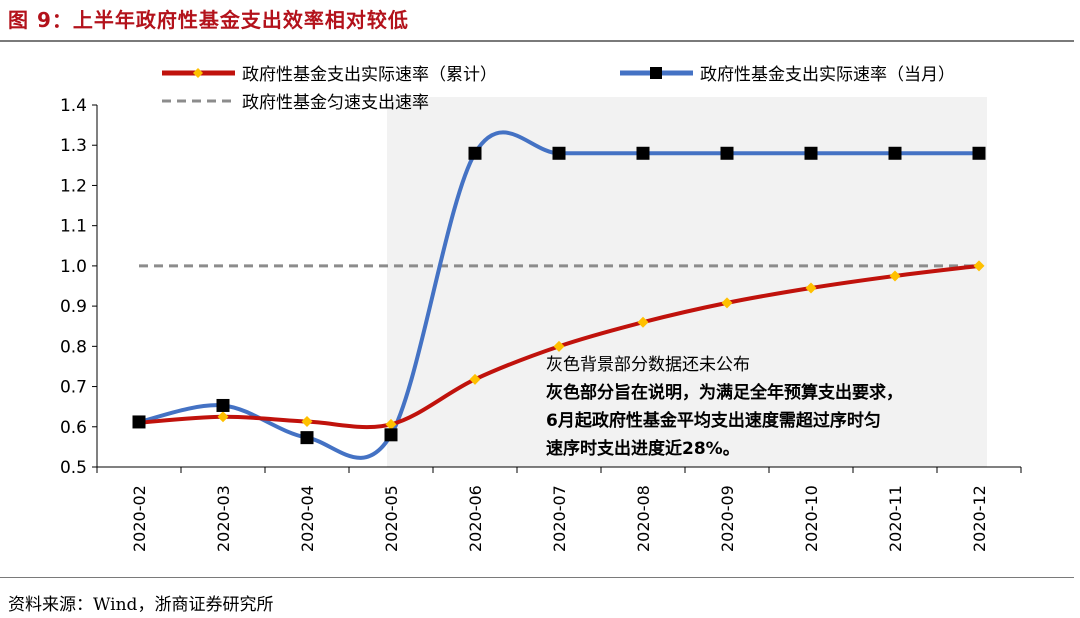  I want to click on y-tick-label: 1.4, so click(73, 106).